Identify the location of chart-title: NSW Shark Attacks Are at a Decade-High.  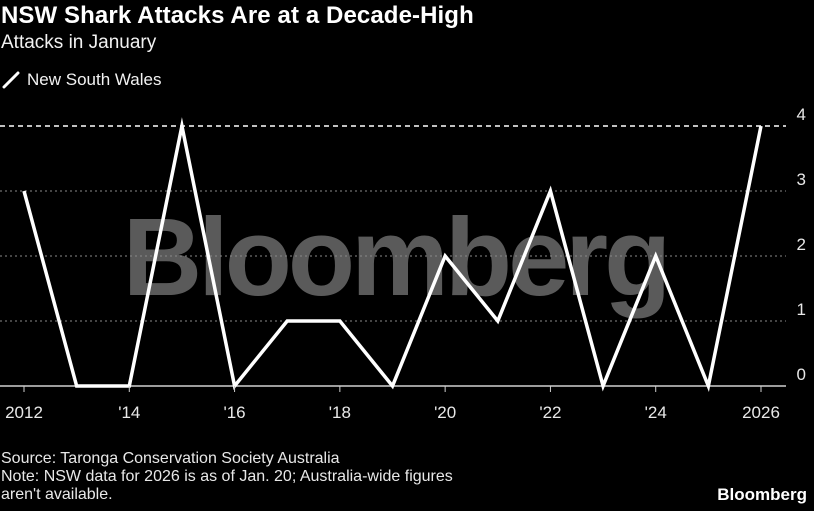
(237, 15).